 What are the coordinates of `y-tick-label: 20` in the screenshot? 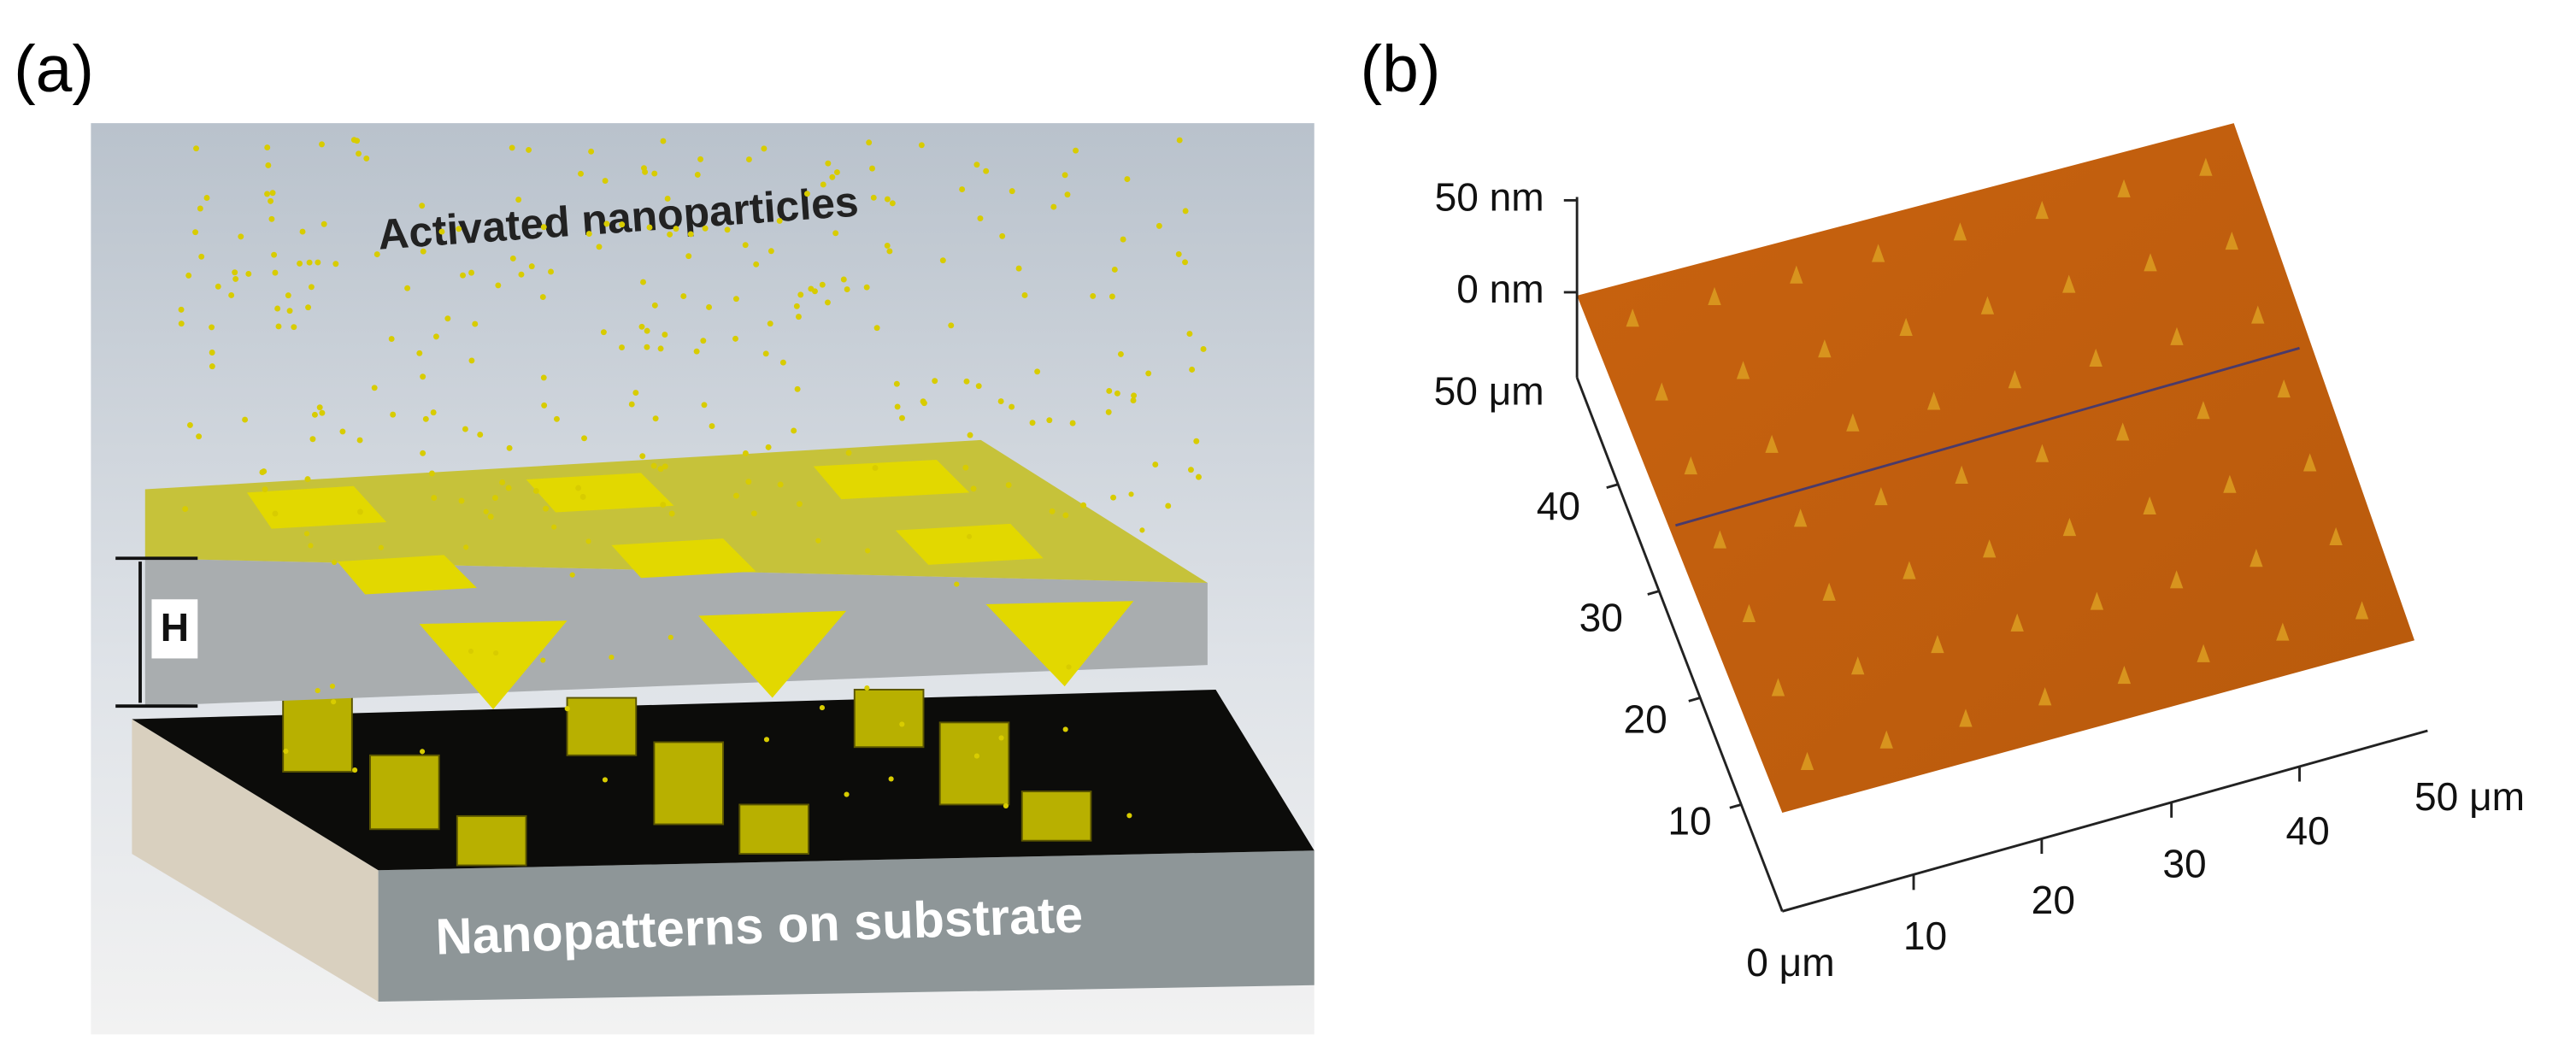 It's located at (1645, 719).